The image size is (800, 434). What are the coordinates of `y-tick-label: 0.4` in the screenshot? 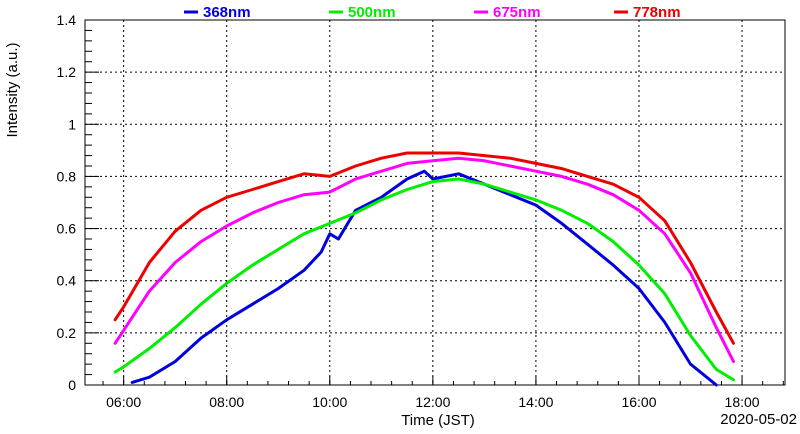 It's located at (67, 281).